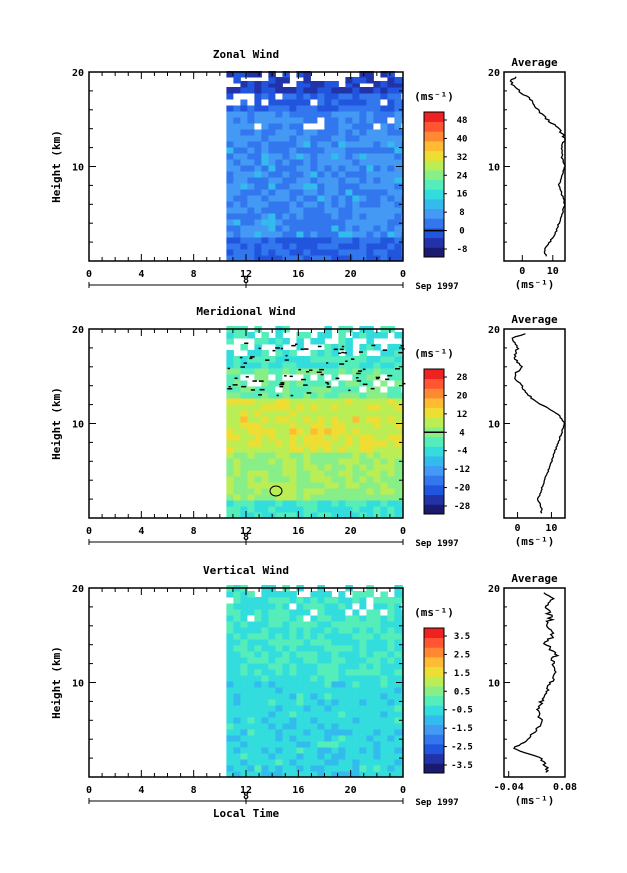 This screenshot has width=627, height=873. Describe the element at coordinates (535, 800) in the screenshot. I see `average-unit: (ms⁻¹)` at that location.